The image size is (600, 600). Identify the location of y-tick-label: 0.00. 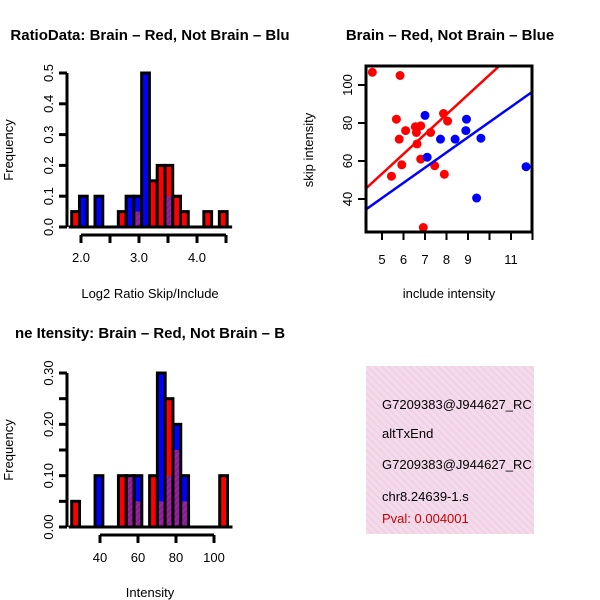
(48, 526).